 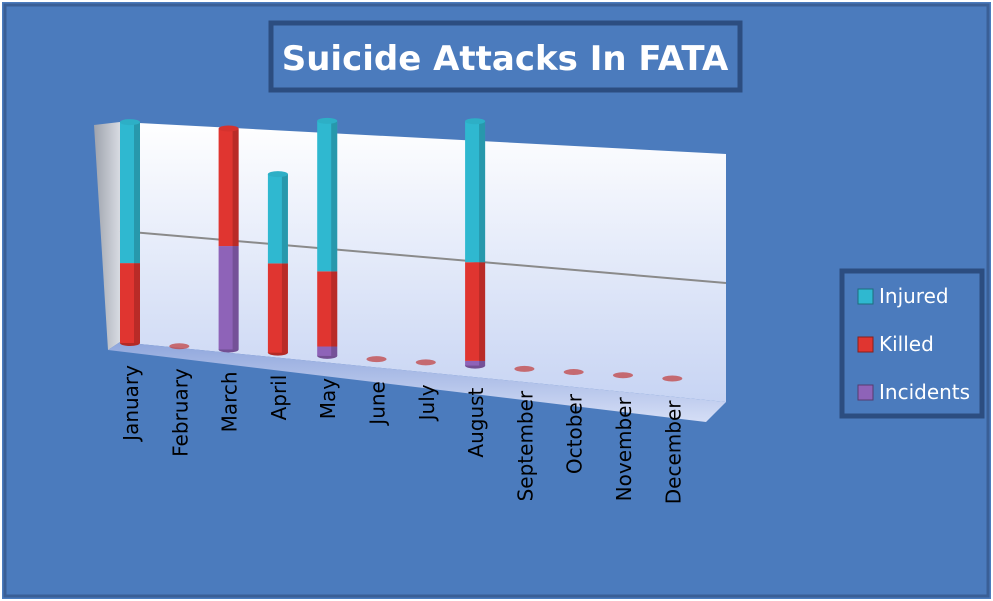 What do you see at coordinates (378, 404) in the screenshot?
I see `category-label-june: June` at bounding box center [378, 404].